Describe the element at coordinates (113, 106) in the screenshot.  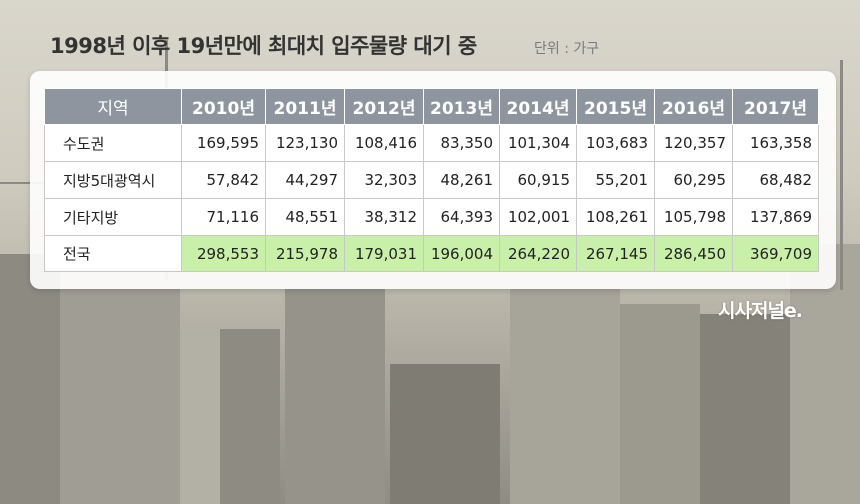
I see `corner-header: 지역` at that location.